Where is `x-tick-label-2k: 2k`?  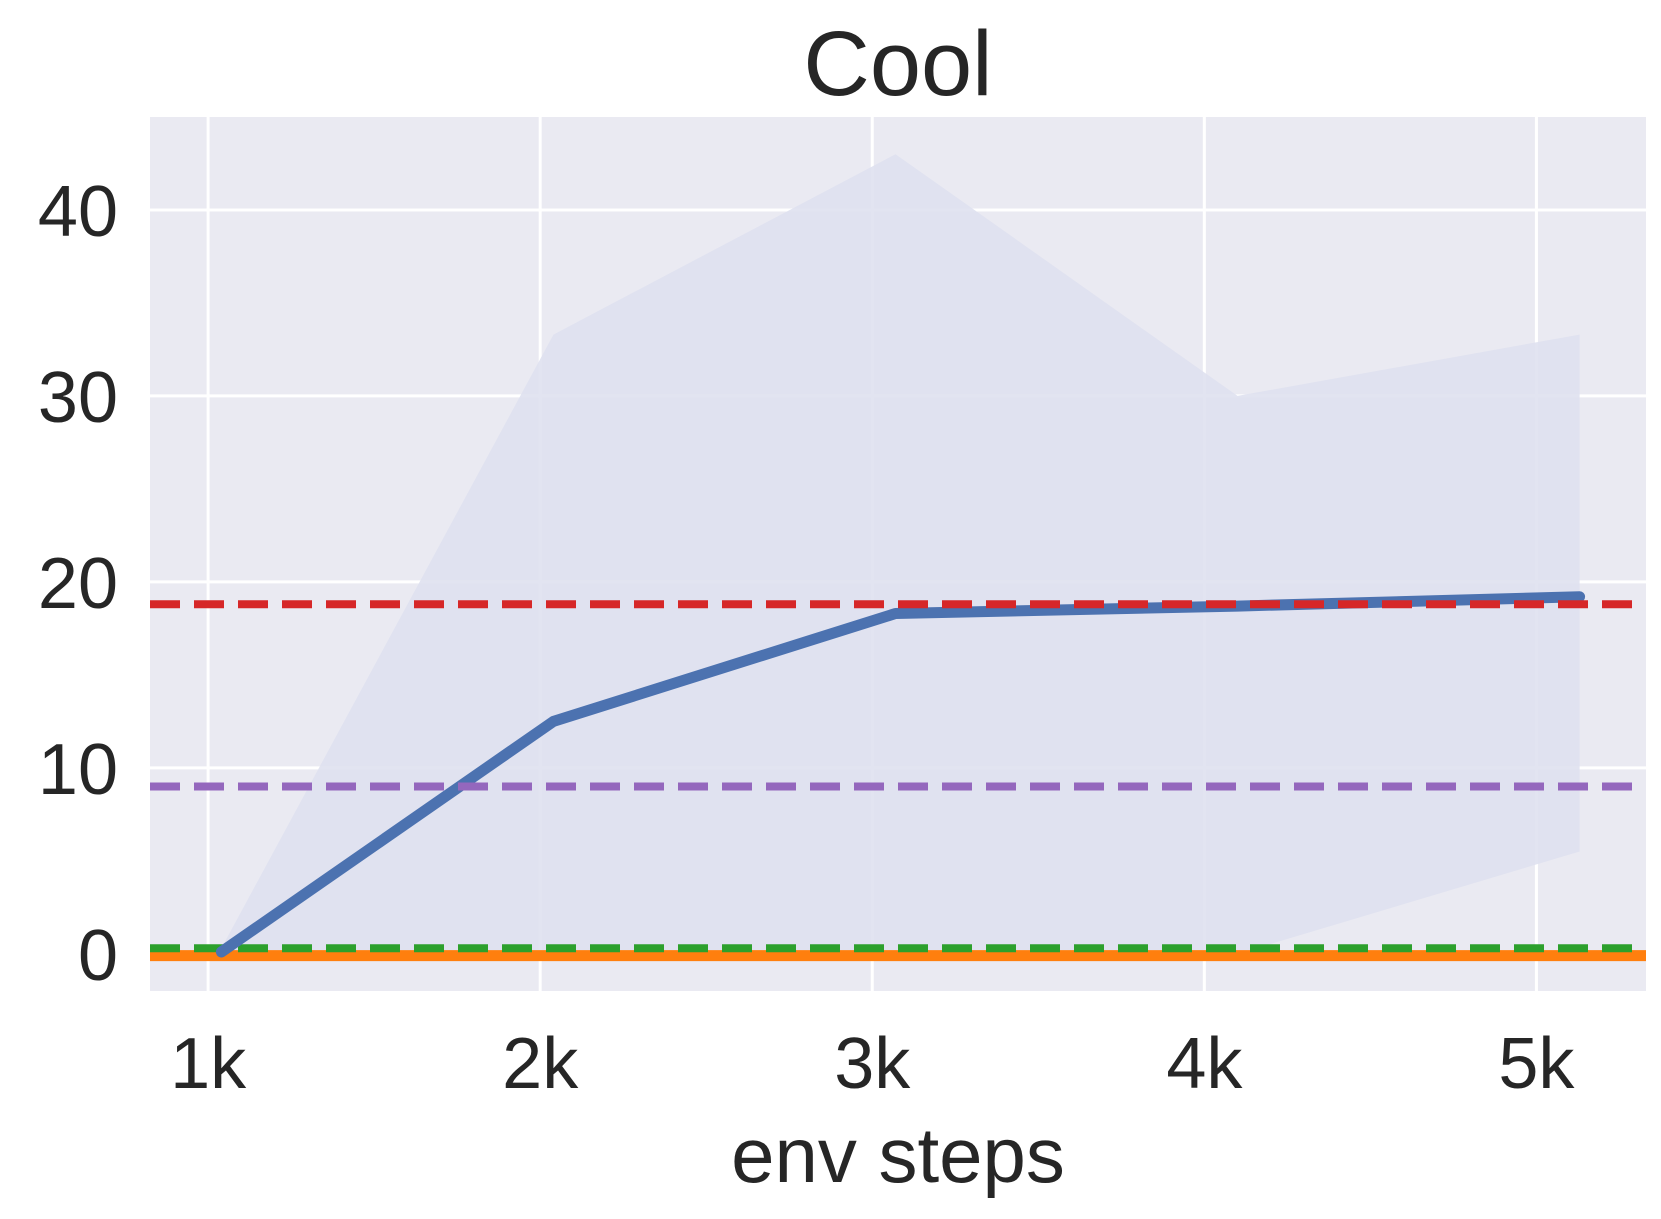
x-tick-label-2k: 2k is located at coordinates (540, 1064).